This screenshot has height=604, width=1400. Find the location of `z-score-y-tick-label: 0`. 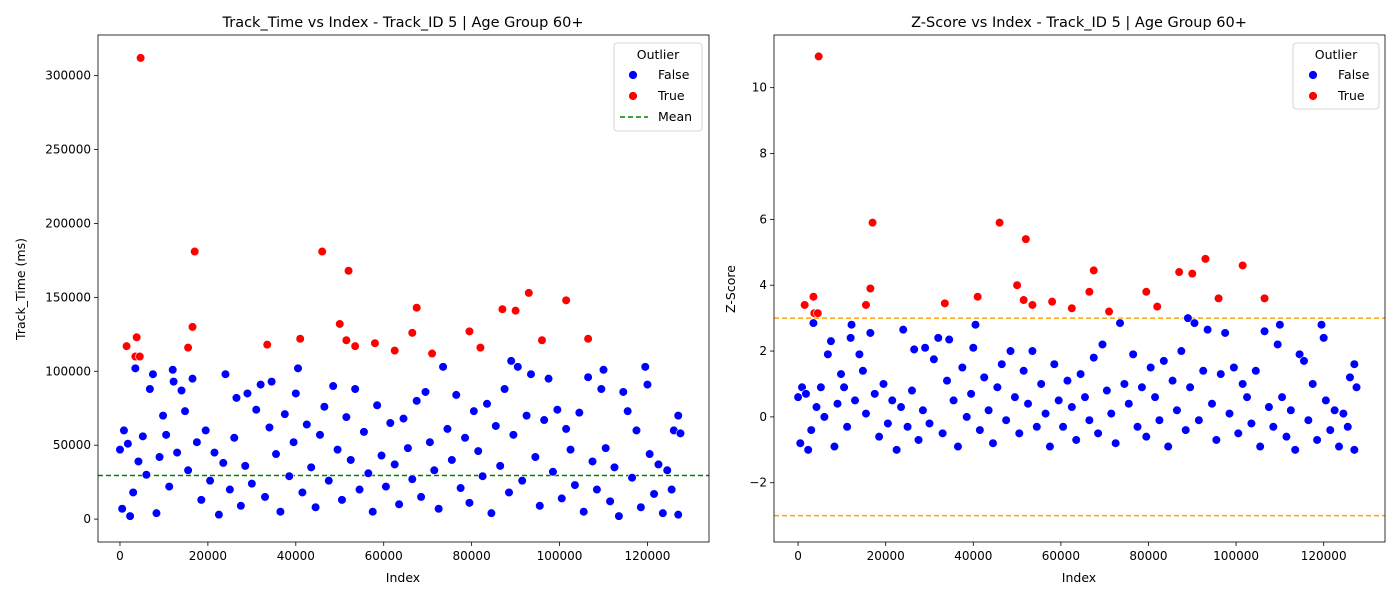

z-score-y-tick-label: 0 is located at coordinates (763, 417).